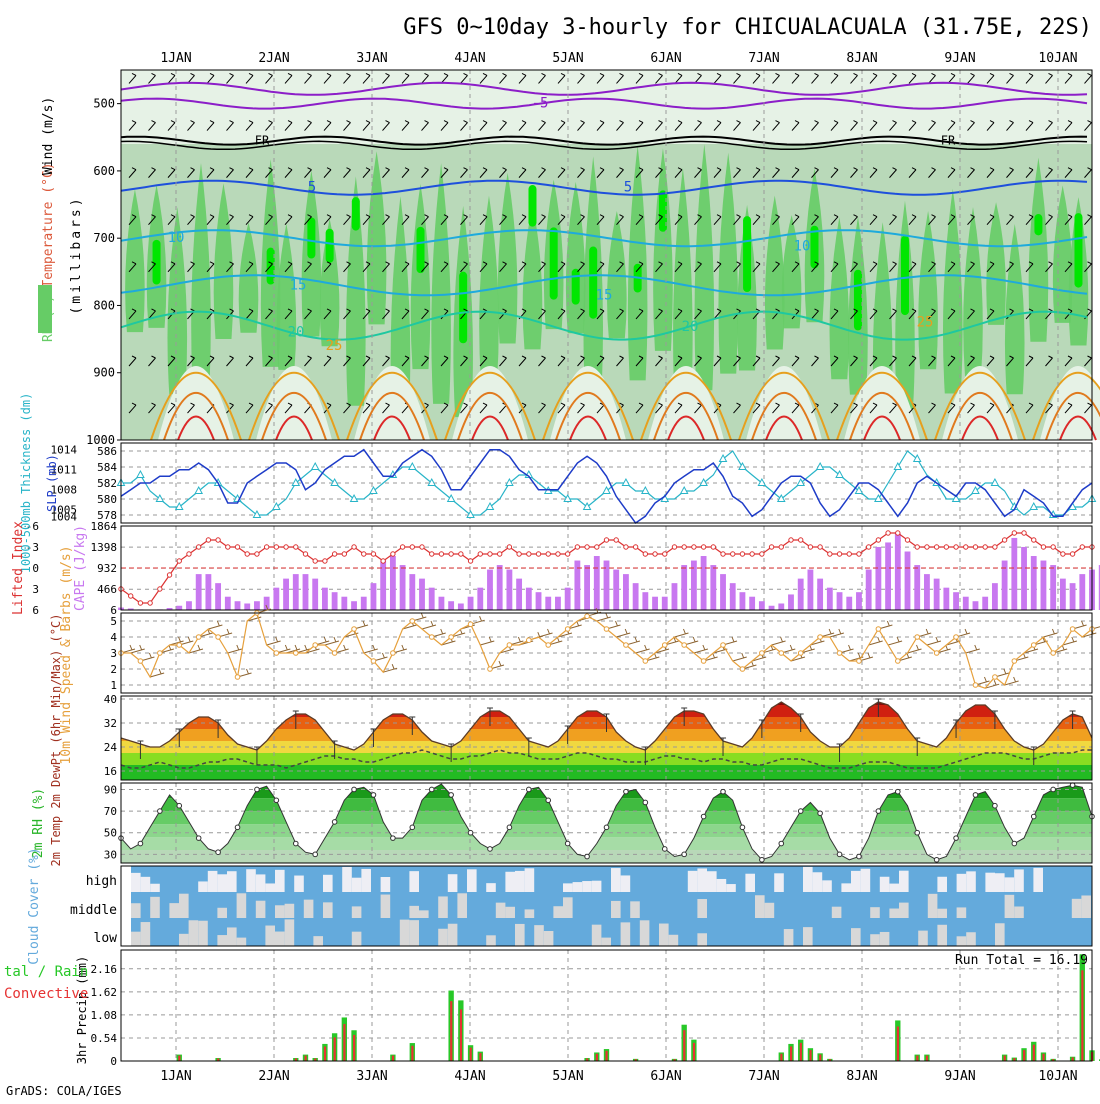 This screenshot has width=1100, height=1104. I want to click on day-label-bottom: 10JAN, so click(1057, 1076).